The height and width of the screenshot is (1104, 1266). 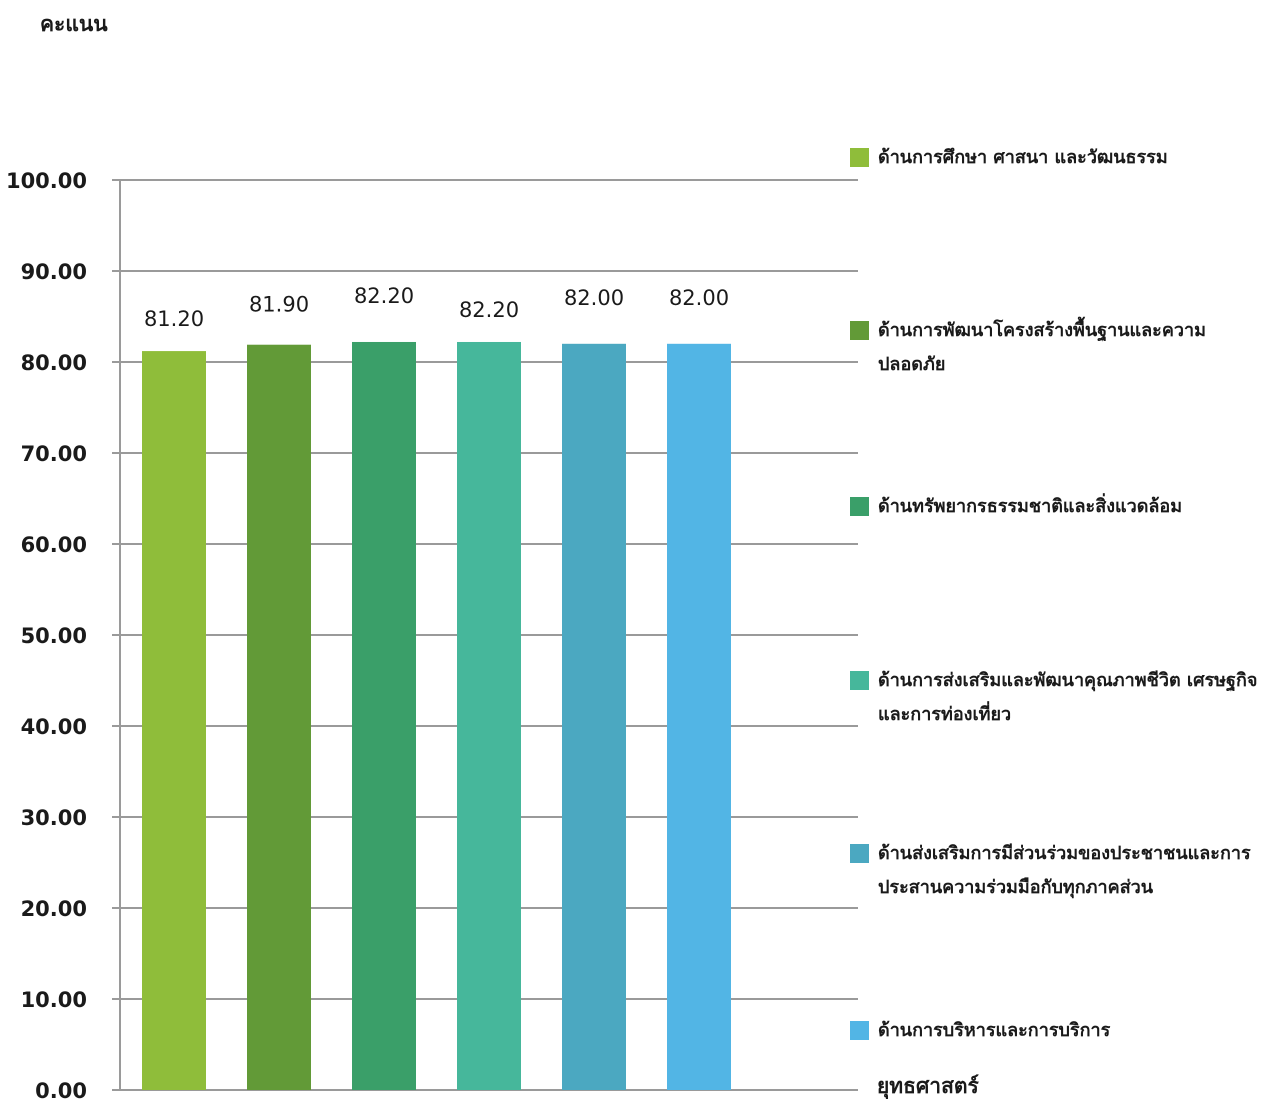 I want to click on y-tick-label: 70.00, so click(x=54, y=454).